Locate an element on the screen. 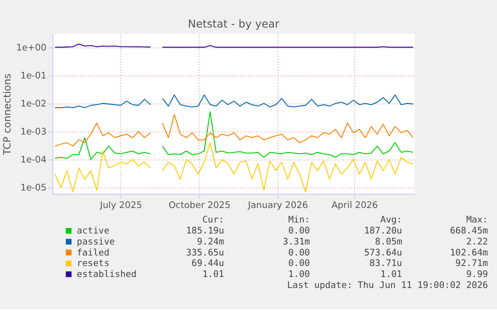 Image resolution: width=497 pixels, height=328 pixels. text: 187.20u is located at coordinates (383, 231).